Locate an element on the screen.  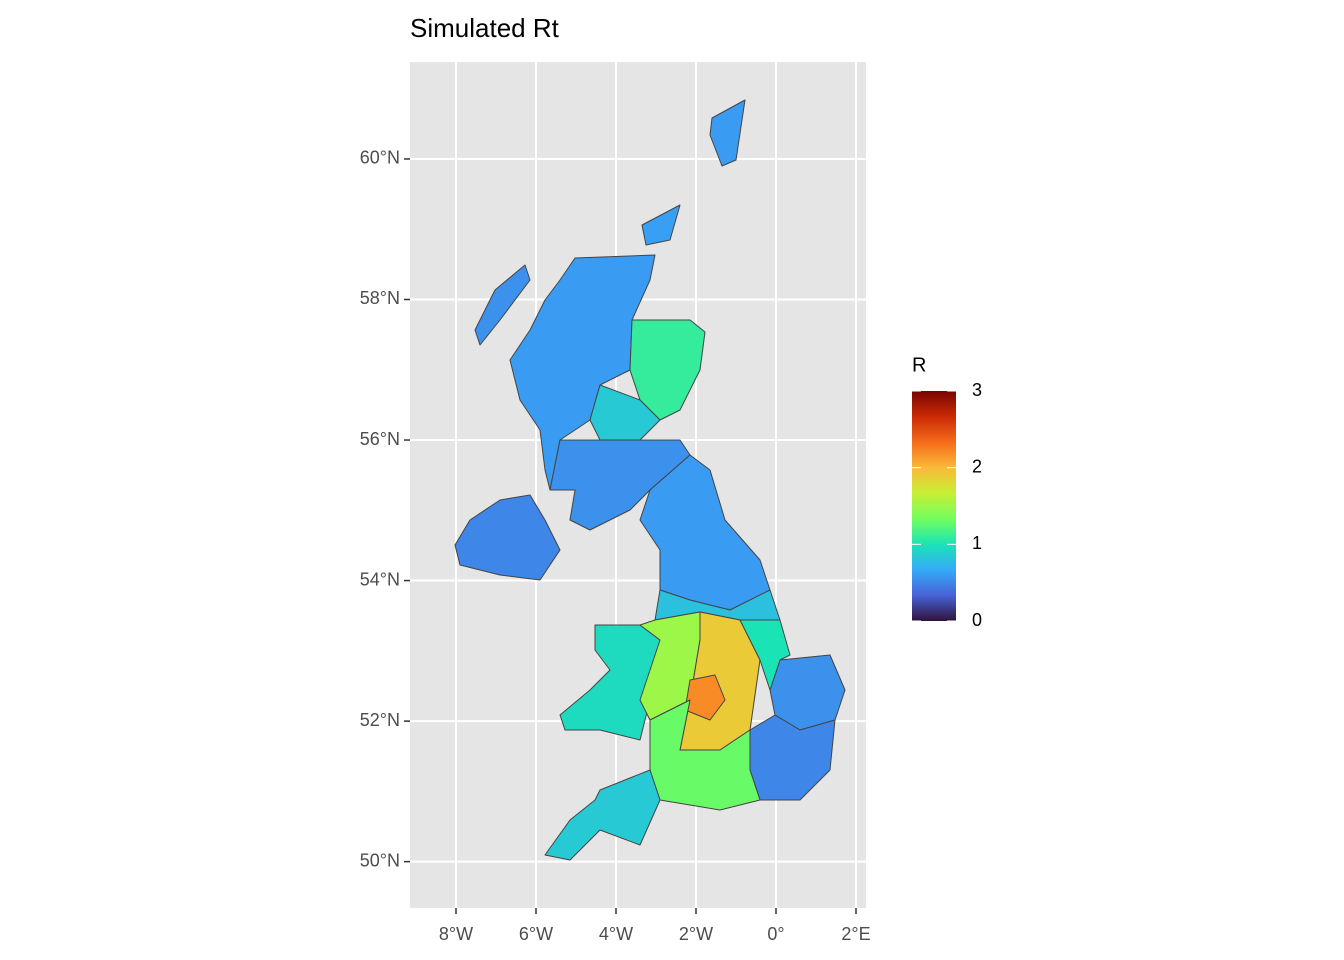
legend-tick-label: 1 is located at coordinates (977, 543).